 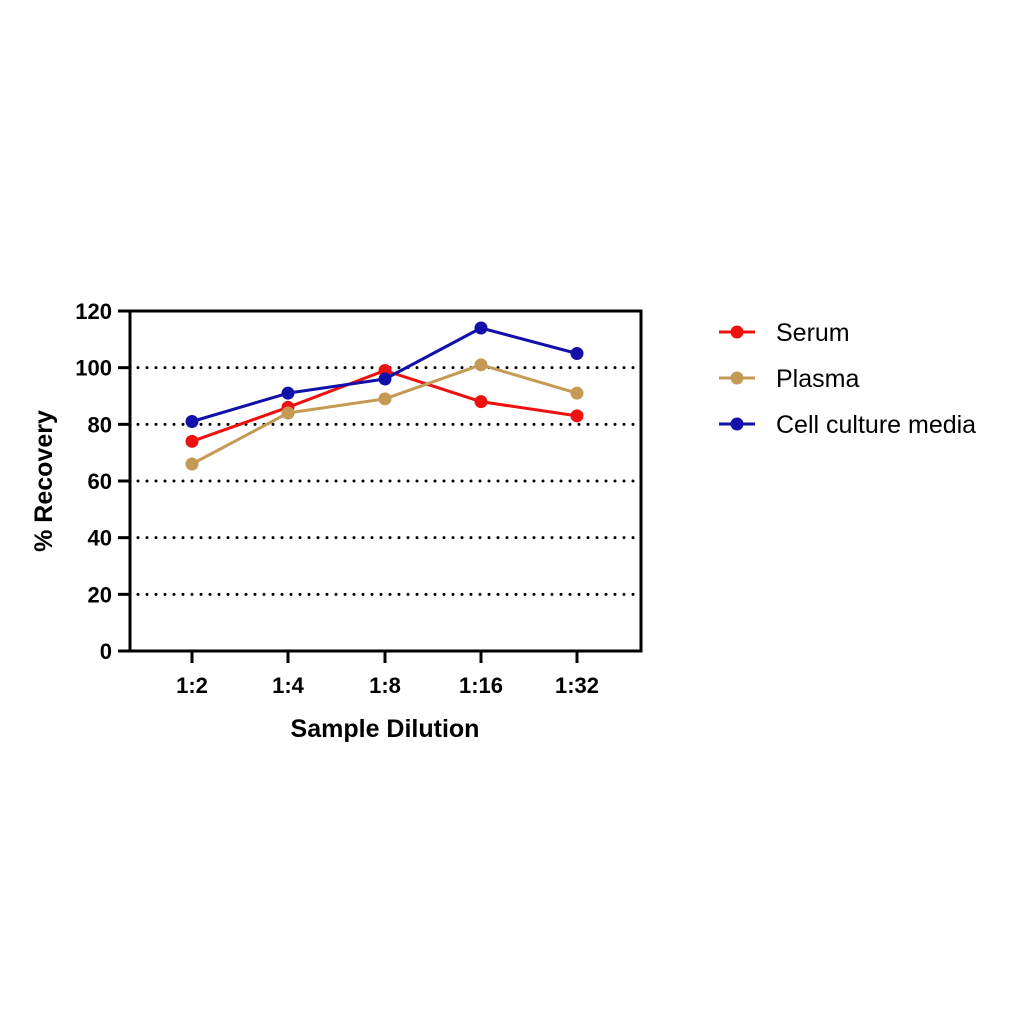 What do you see at coordinates (577, 685) in the screenshot?
I see `x-tick-label: 1:32` at bounding box center [577, 685].